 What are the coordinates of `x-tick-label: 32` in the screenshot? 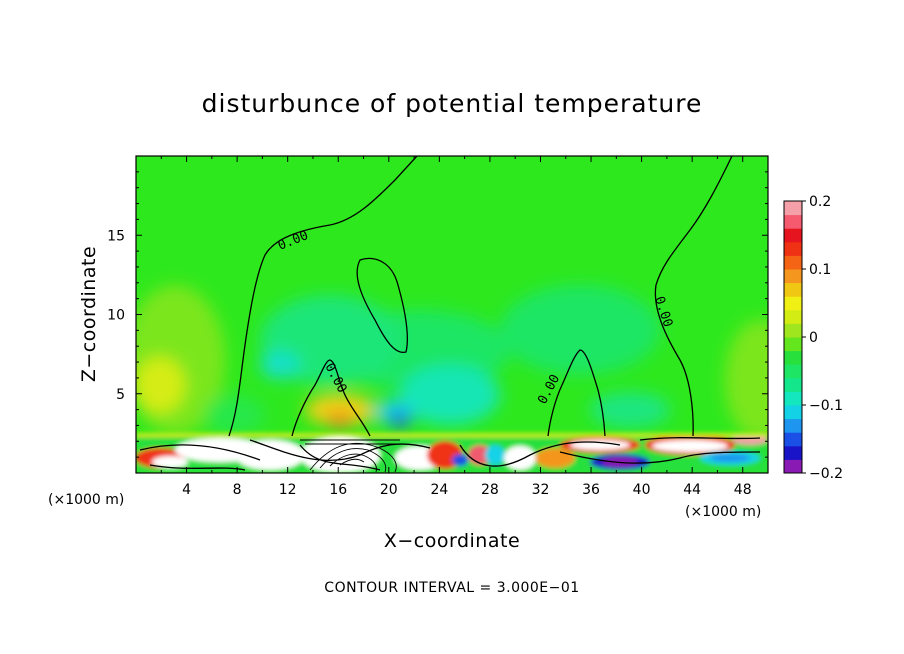 It's located at (541, 490).